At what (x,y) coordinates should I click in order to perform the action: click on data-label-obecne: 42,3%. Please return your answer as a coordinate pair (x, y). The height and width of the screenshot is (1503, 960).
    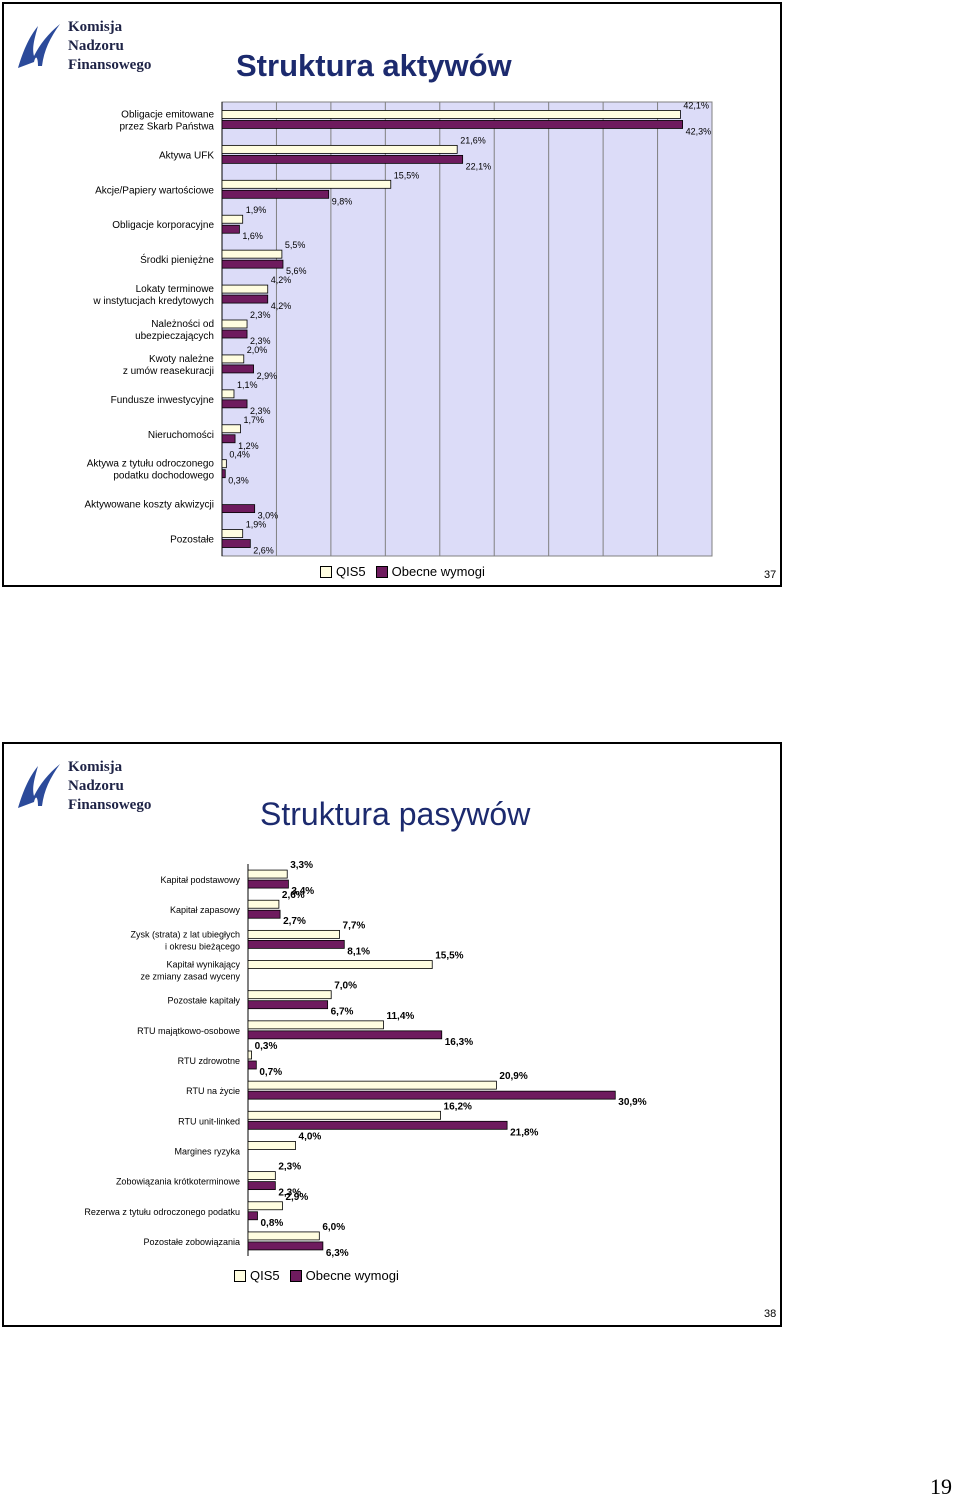
    Looking at the image, I should click on (699, 131).